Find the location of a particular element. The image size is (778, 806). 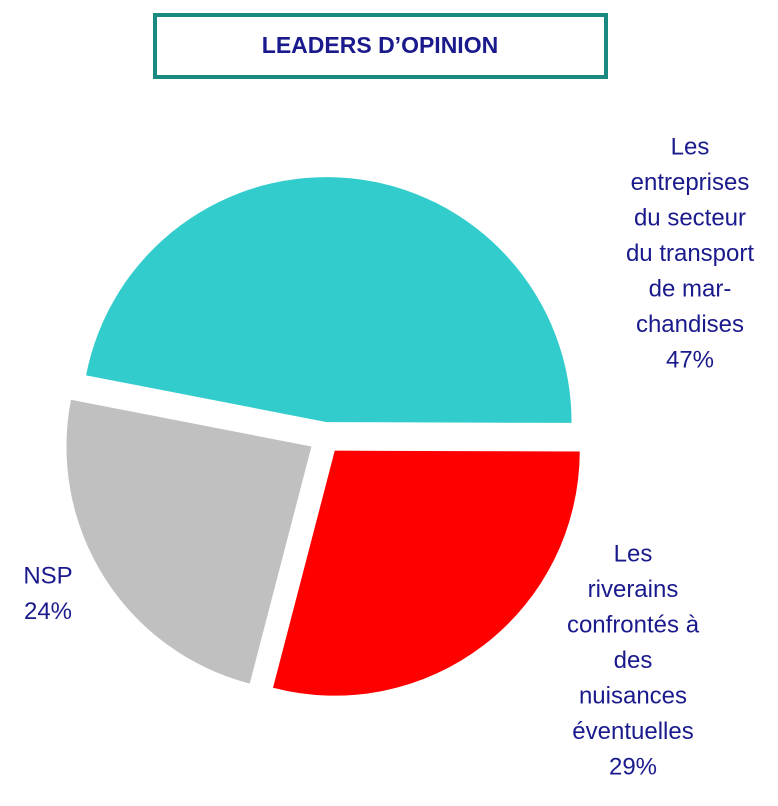

value-label: 29% is located at coordinates (633, 766).